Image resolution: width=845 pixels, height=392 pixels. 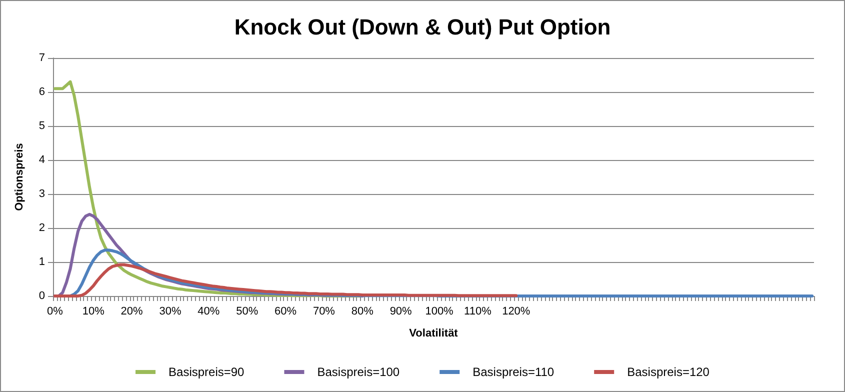 I want to click on y-tick-label: 0, so click(x=41, y=296).